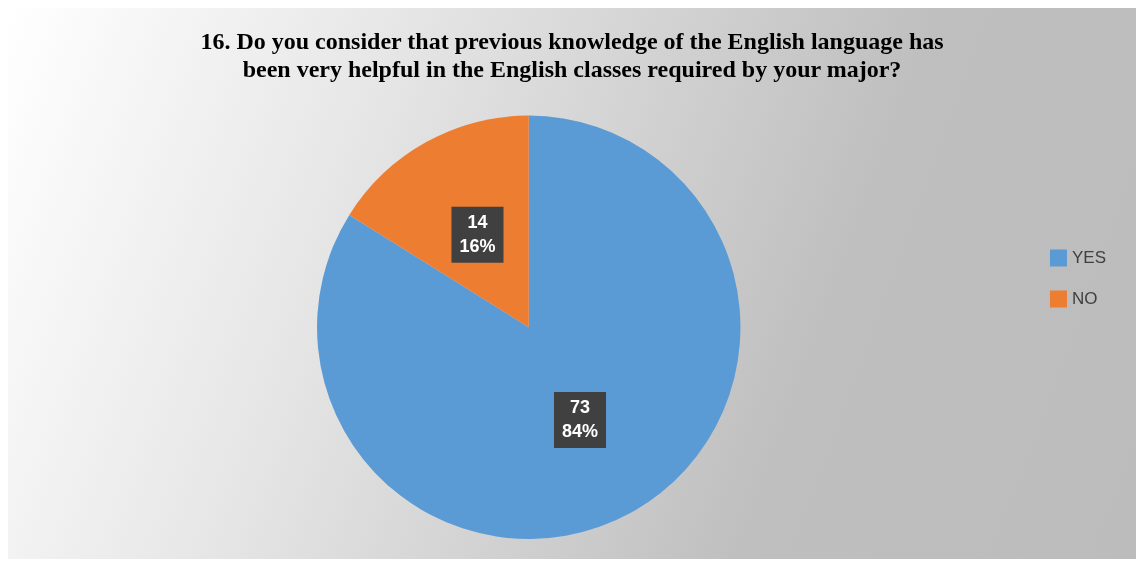 The width and height of the screenshot is (1144, 567). I want to click on text: 16. Do you consider that previous knowledge of the English language has, so click(572, 40).